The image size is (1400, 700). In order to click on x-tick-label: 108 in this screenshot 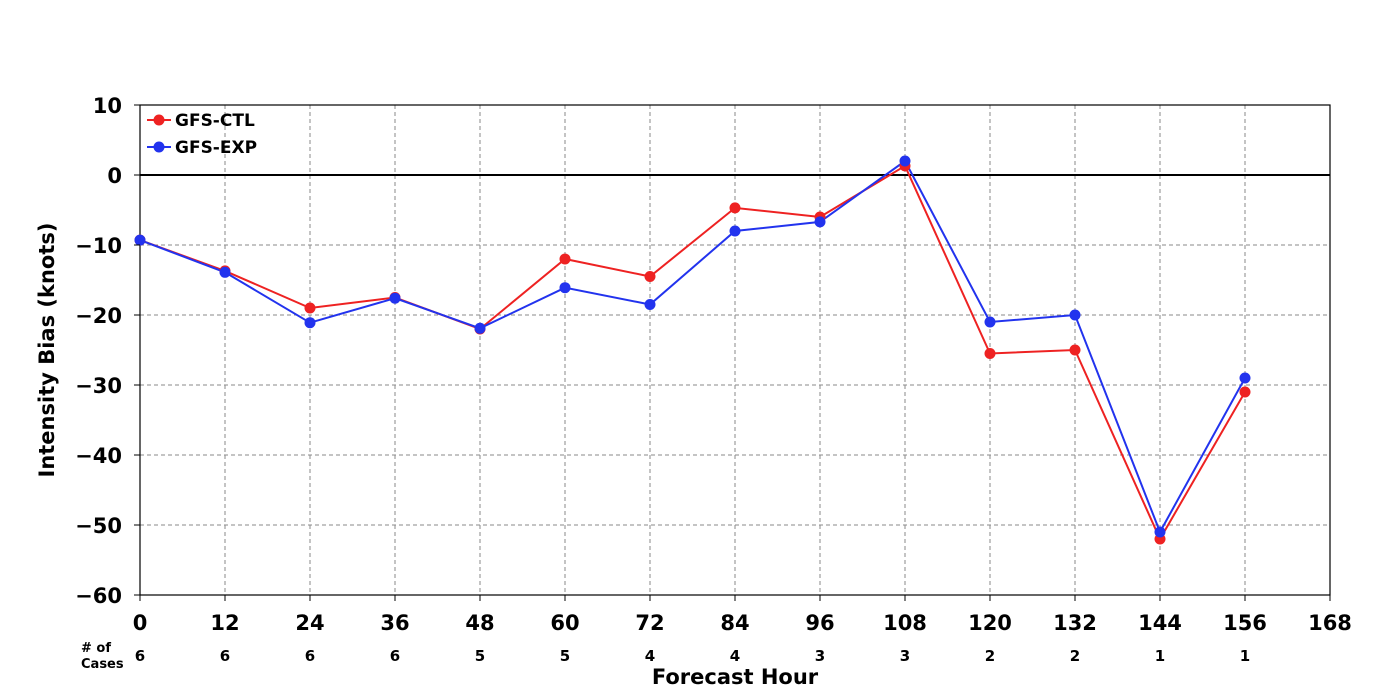, I will do `click(905, 623)`.